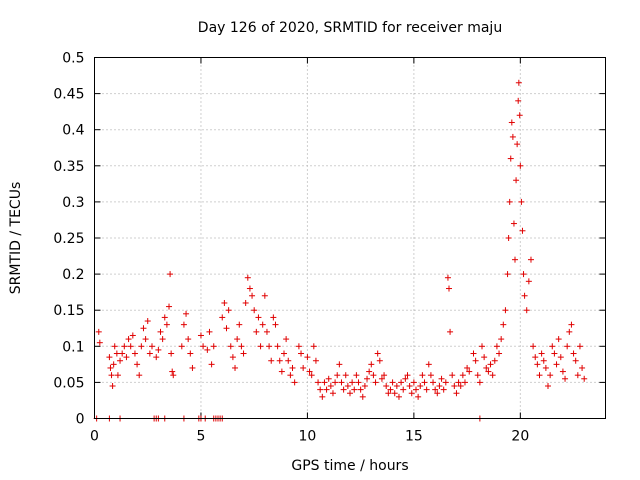 The image size is (640, 480). I want to click on x-tick-label: 0, so click(94, 437).